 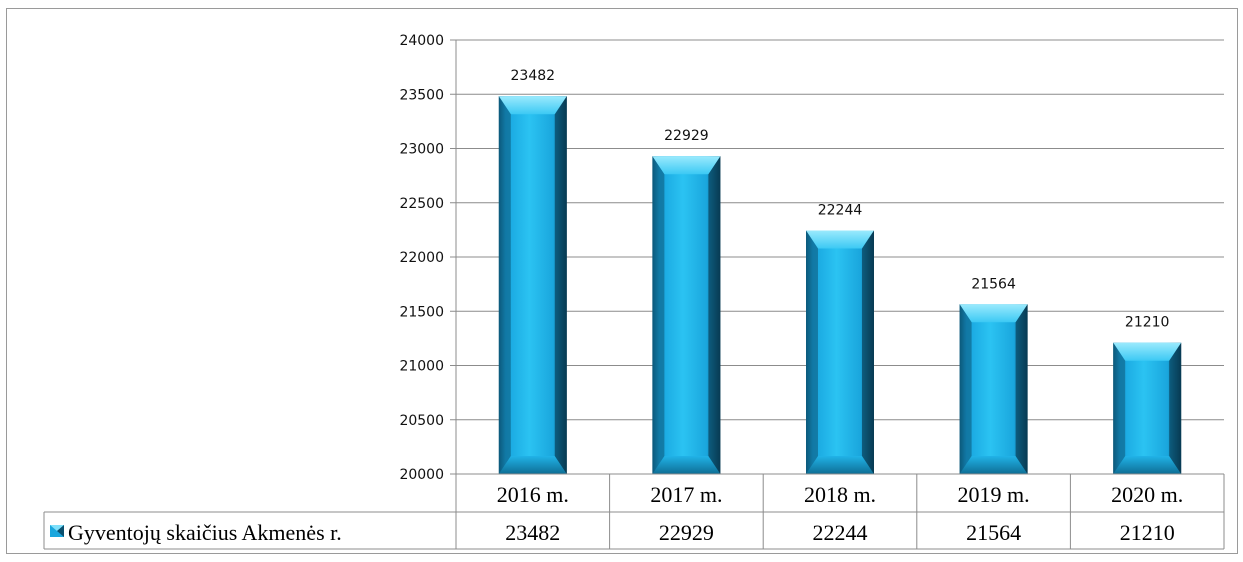 I want to click on category-label: 2016 m., so click(x=533, y=494).